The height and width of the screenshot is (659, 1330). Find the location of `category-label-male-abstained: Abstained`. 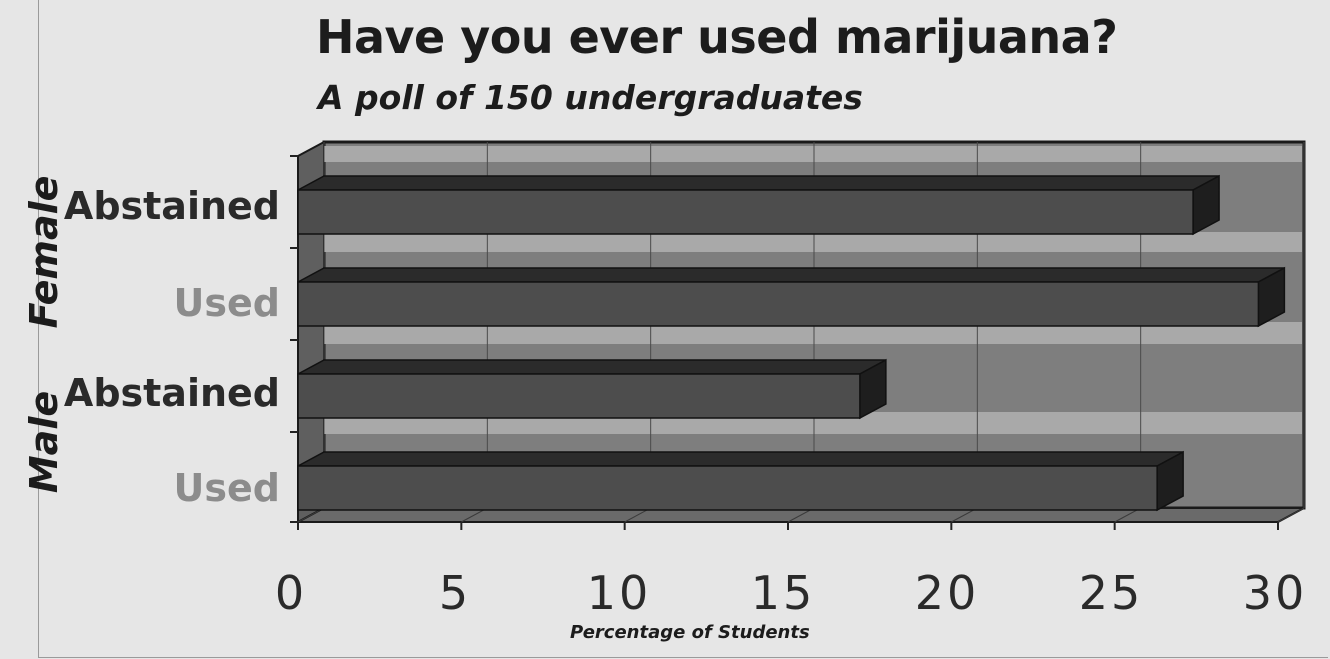

category-label-male-abstained: Abstained is located at coordinates (171, 393).